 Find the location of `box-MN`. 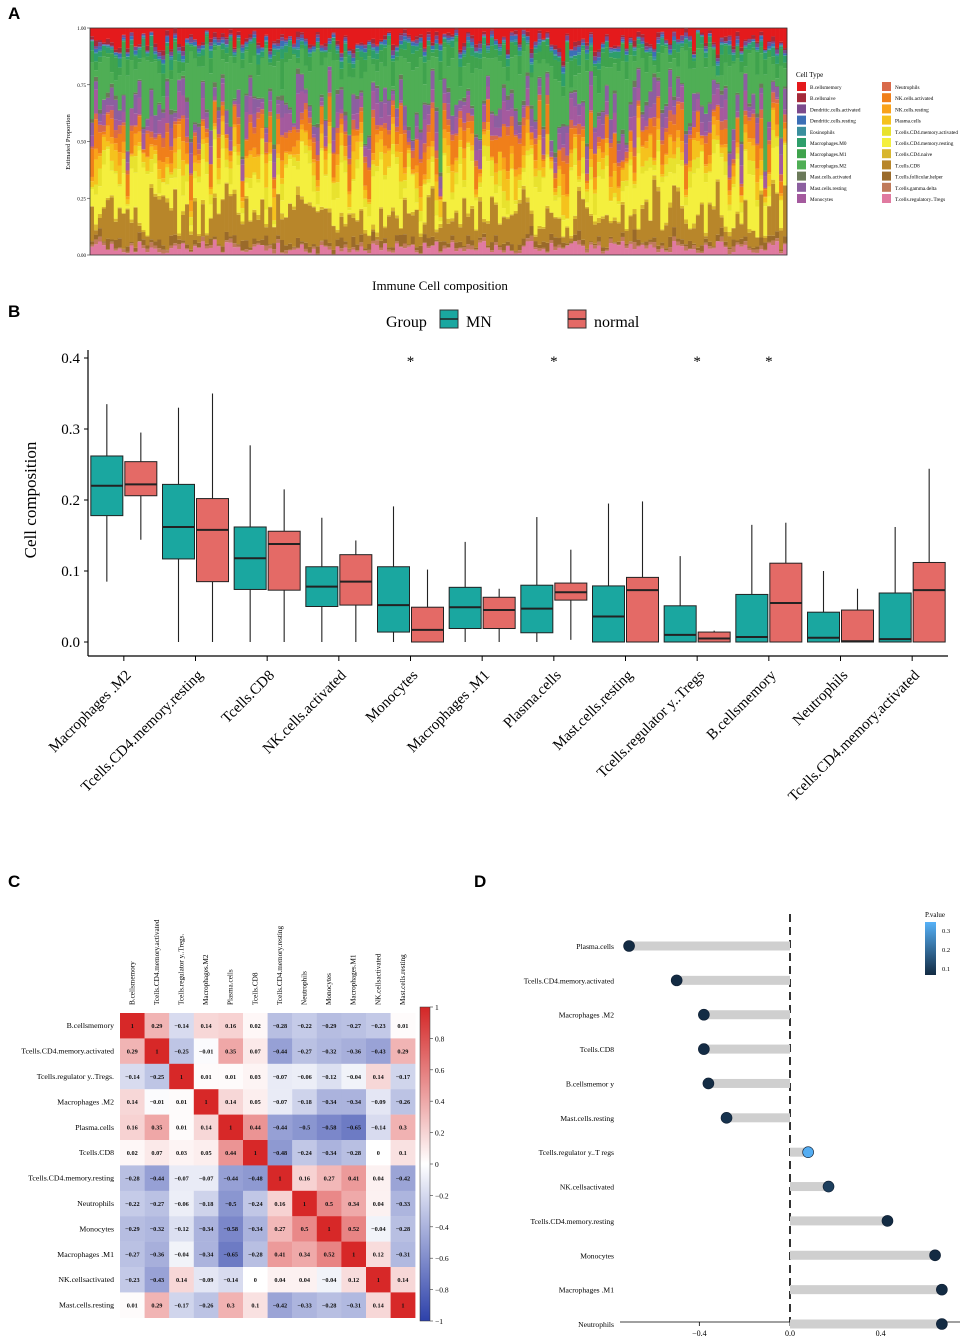

box-MN is located at coordinates (608, 614).